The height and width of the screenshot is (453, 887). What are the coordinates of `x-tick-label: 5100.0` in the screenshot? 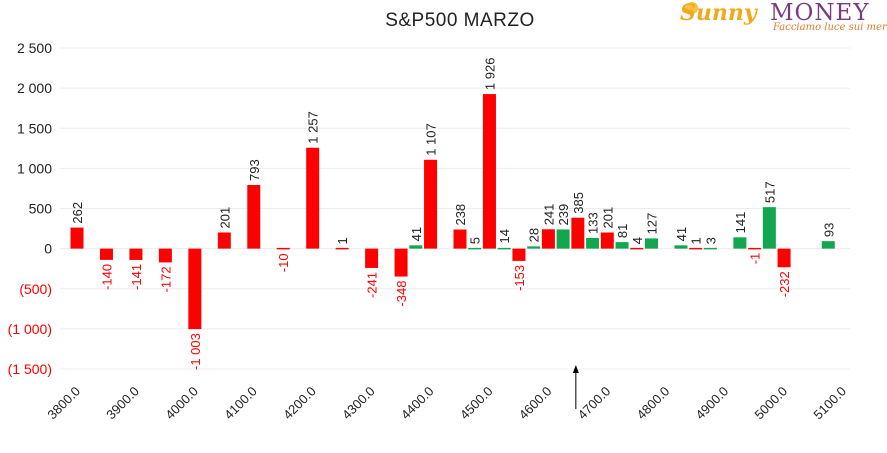 It's located at (829, 403).